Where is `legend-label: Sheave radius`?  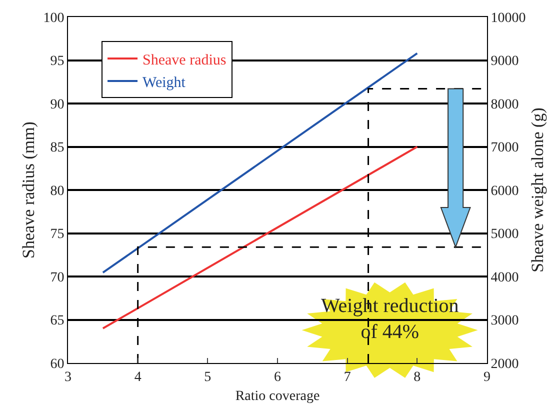 legend-label: Sheave radius is located at coordinates (184, 60).